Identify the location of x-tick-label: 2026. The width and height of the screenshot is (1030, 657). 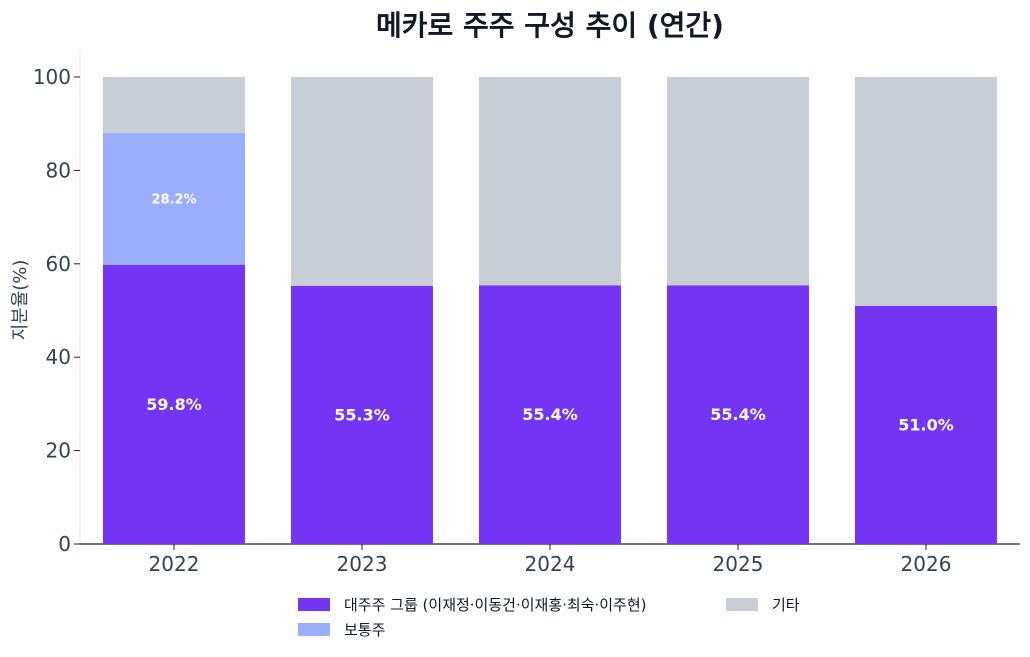
(926, 564).